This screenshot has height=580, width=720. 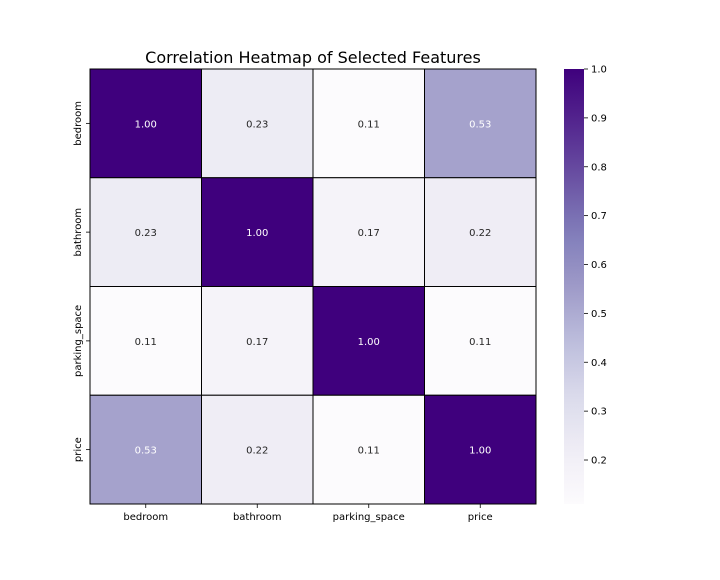 What do you see at coordinates (574, 286) in the screenshot?
I see `colorbar-gradient` at bounding box center [574, 286].